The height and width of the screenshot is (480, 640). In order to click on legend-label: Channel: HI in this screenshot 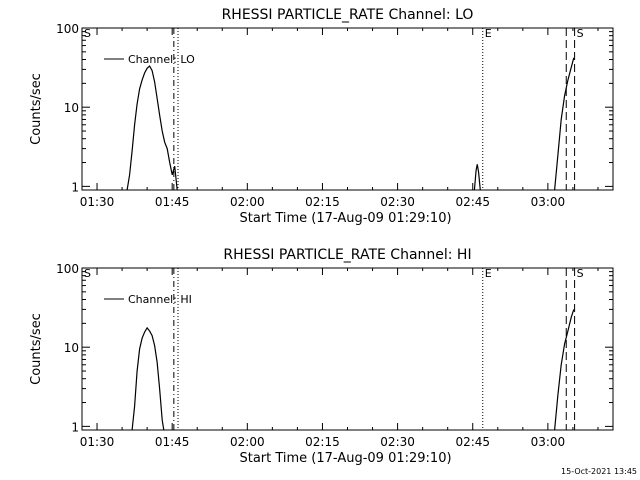, I will do `click(160, 299)`.